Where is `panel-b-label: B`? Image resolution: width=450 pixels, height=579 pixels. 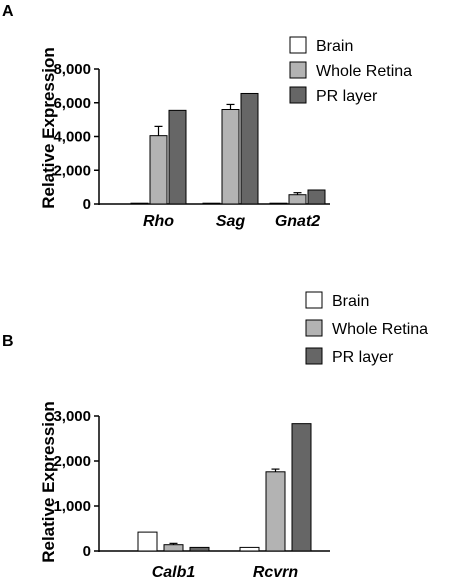 panel-b-label: B is located at coordinates (8, 341).